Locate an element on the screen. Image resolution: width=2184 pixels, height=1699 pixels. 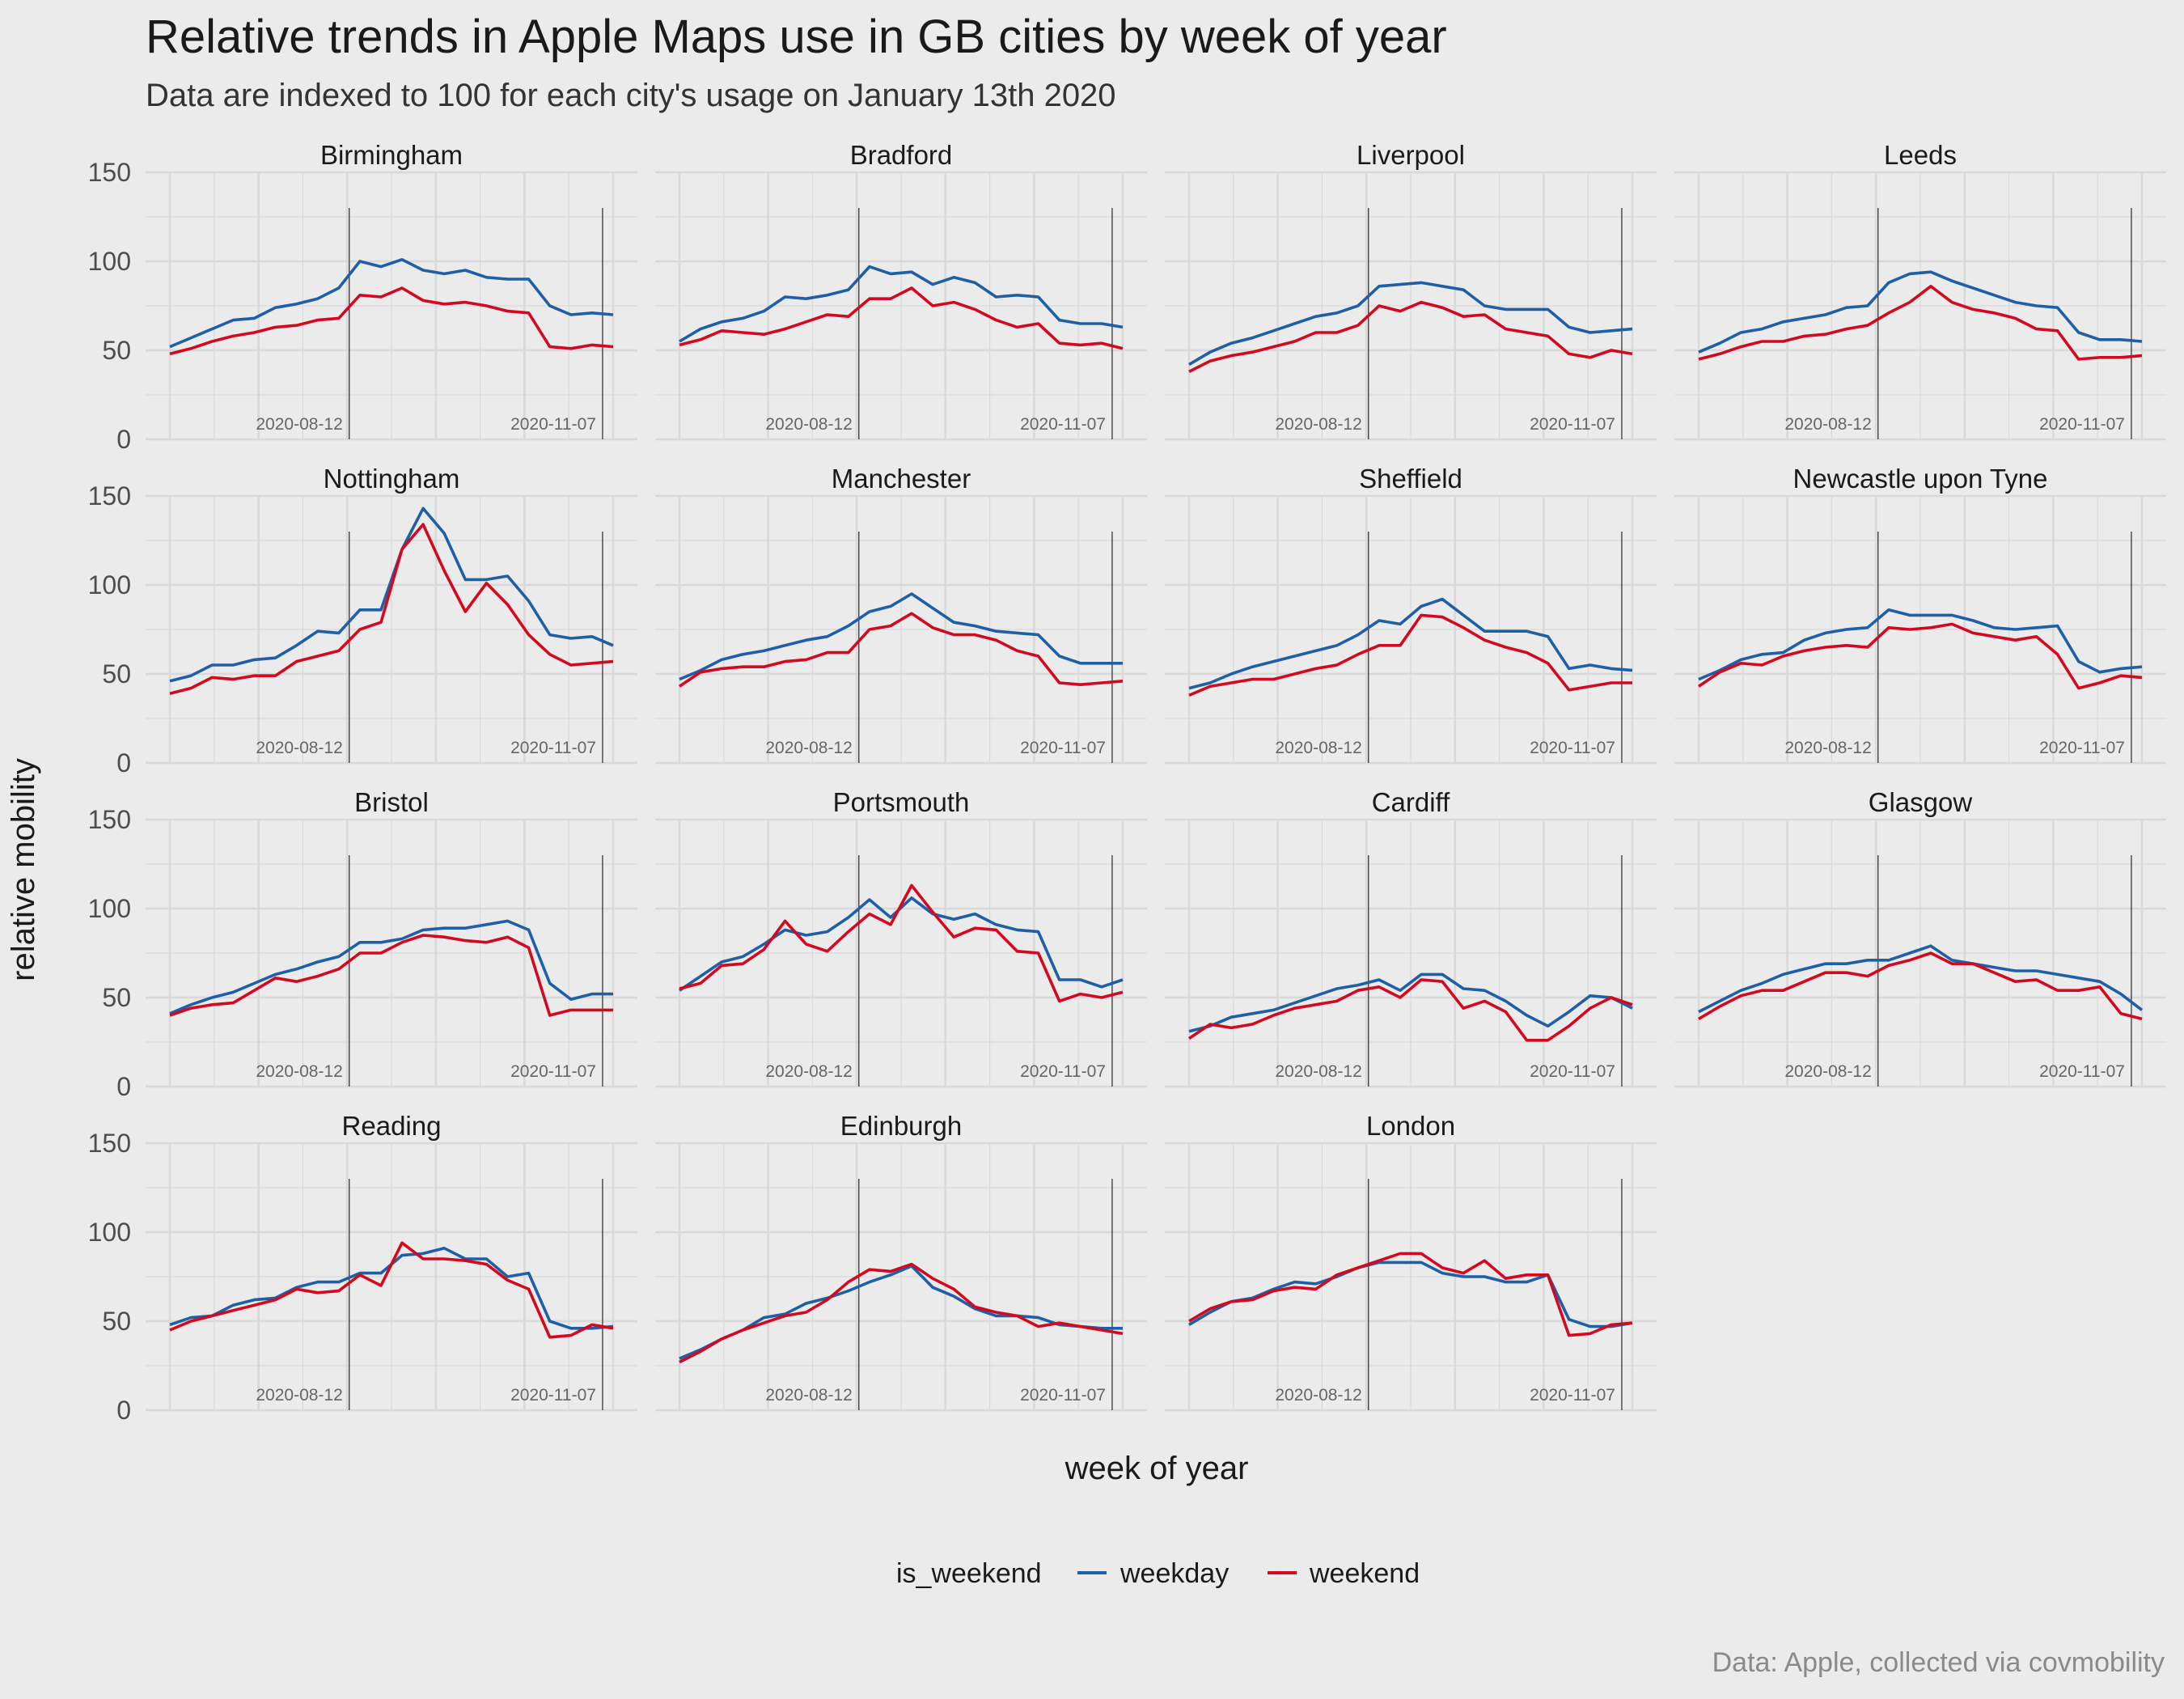
facet-glasgow: Glasgow 2020-08-12 2020-11-07 is located at coordinates (1920, 938).